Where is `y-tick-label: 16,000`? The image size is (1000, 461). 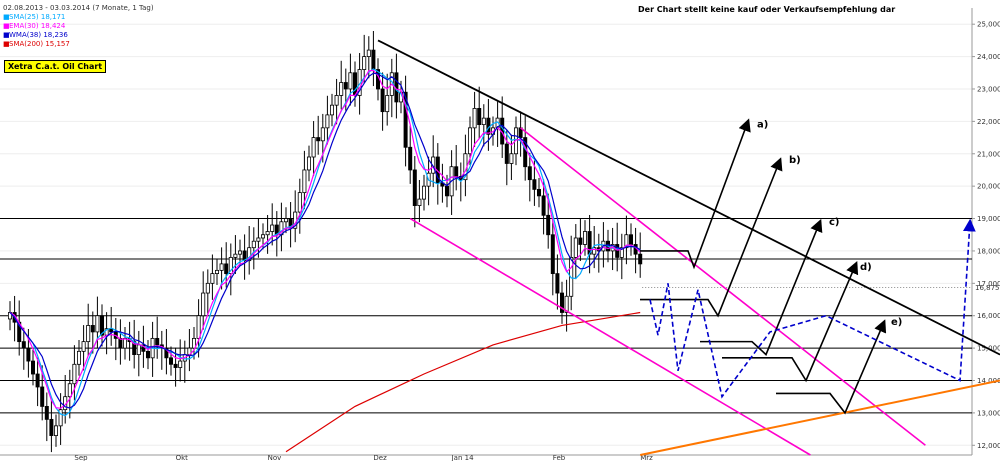 y-tick-label: 16,000 is located at coordinates (988, 316).